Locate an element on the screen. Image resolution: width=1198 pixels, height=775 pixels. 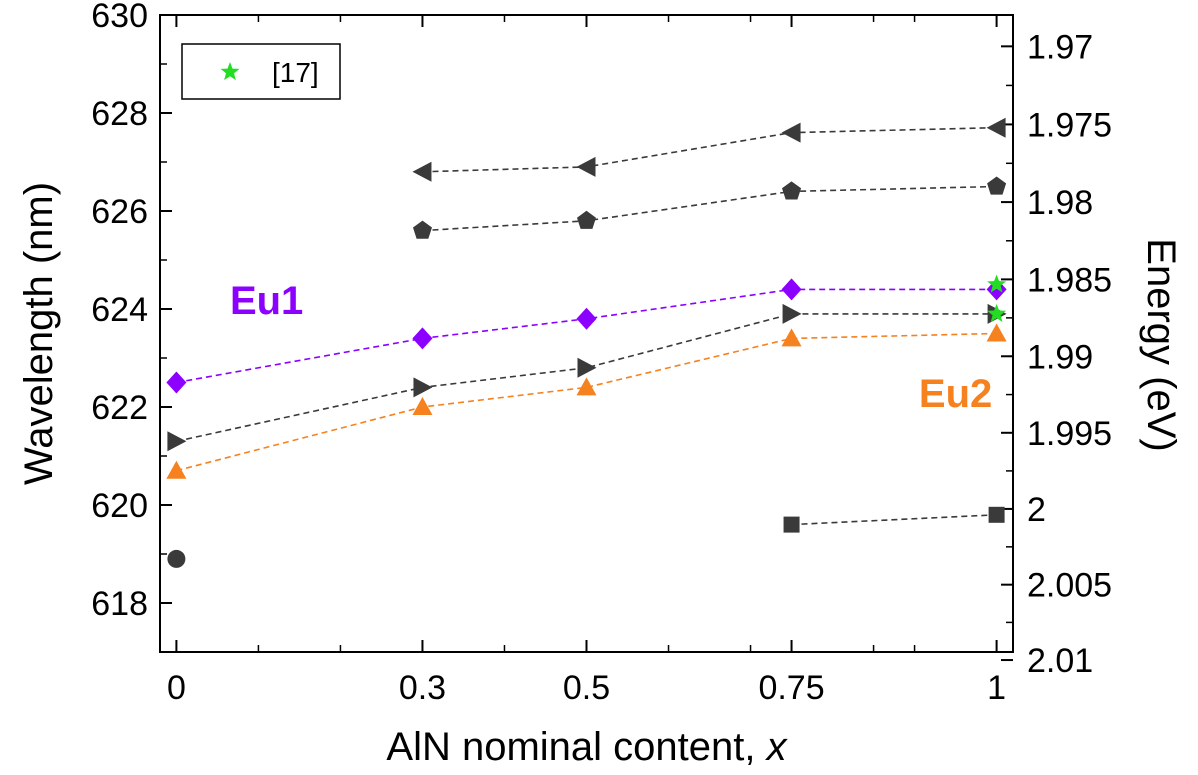
x-tick-label: 1 is located at coordinates (996, 688).